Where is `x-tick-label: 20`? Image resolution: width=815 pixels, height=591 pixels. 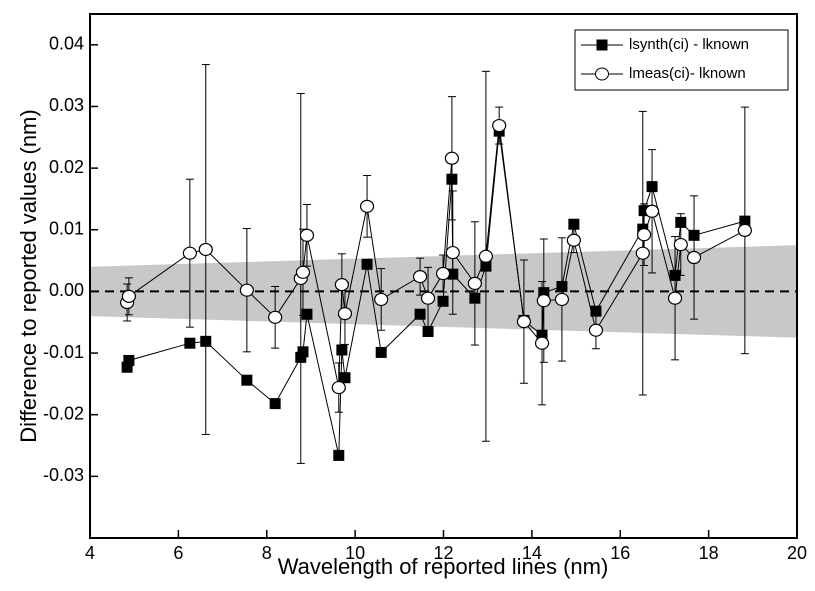 x-tick-label: 20 is located at coordinates (797, 553).